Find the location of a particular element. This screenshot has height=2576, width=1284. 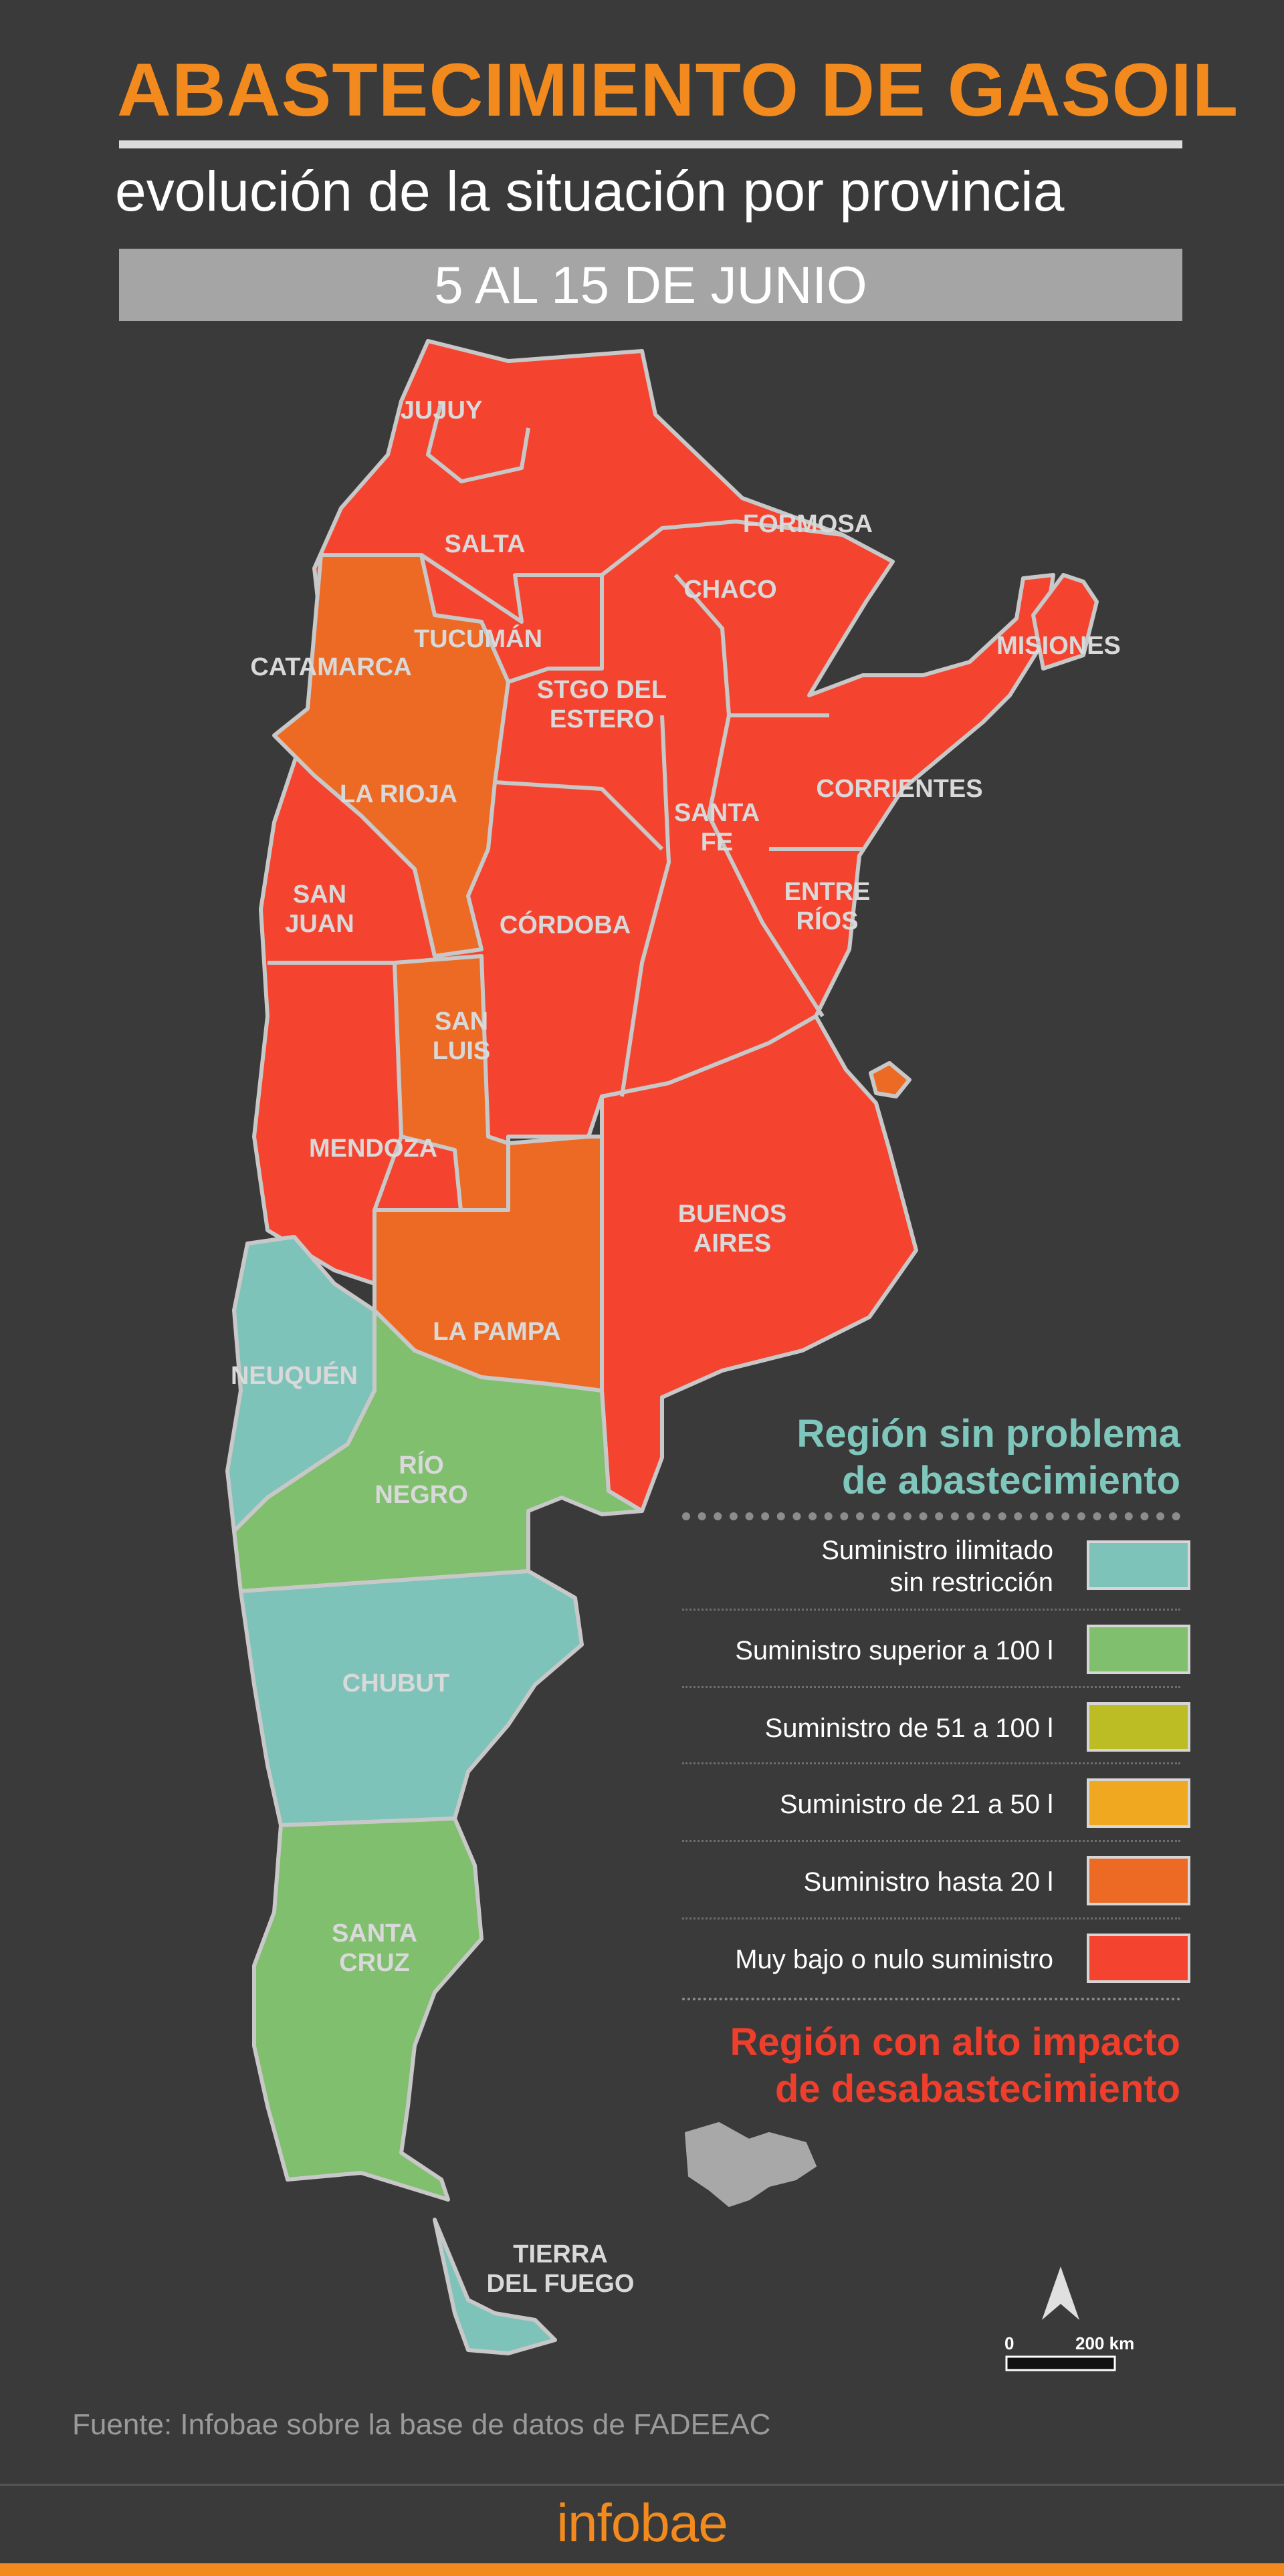

legend-heading-good-line2: de abastecimiento is located at coordinates (1010, 1480).